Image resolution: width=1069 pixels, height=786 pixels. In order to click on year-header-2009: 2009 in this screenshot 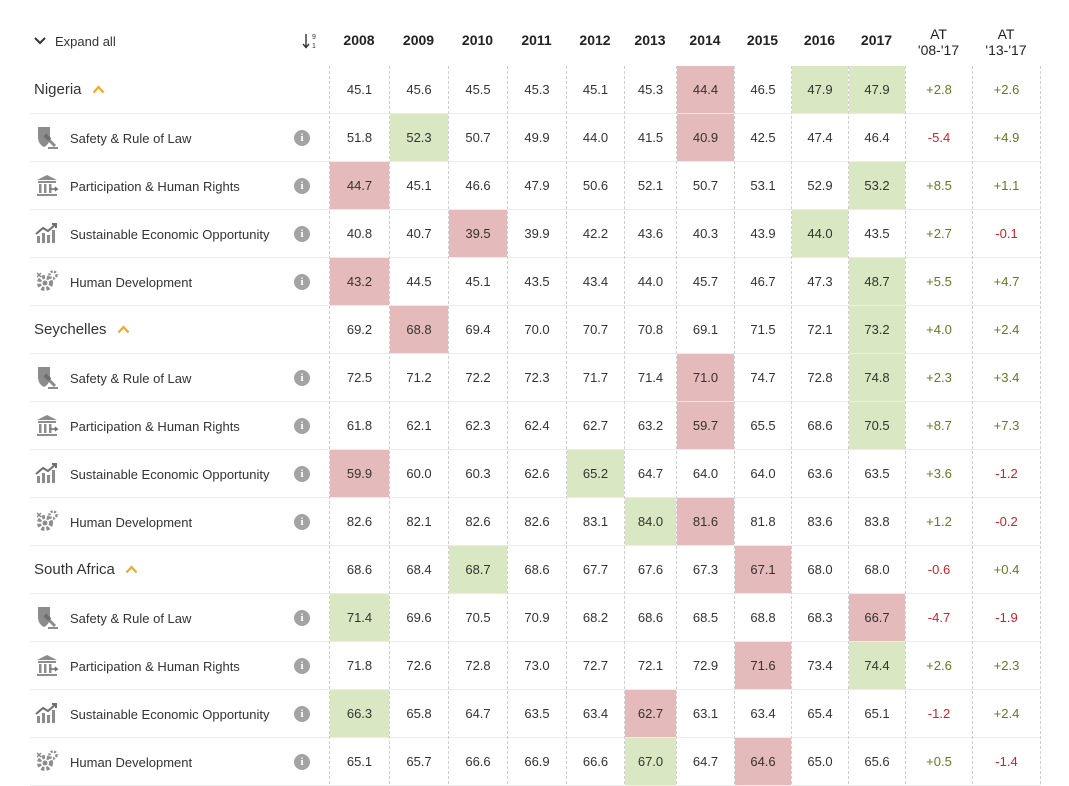, I will do `click(418, 40)`.